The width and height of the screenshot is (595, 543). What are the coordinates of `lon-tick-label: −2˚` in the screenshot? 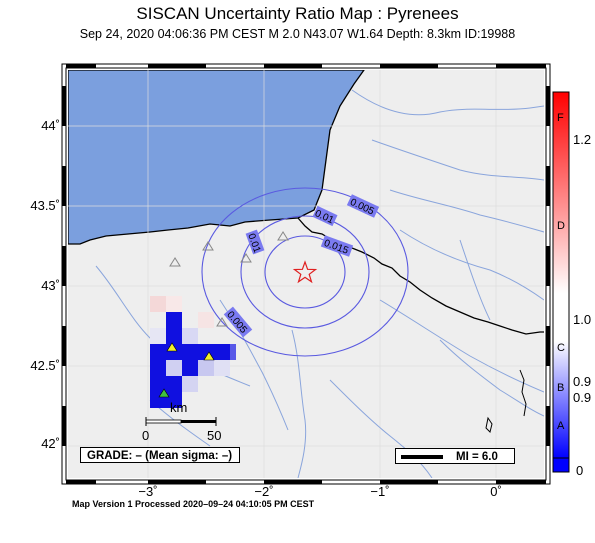 It's located at (264, 491).